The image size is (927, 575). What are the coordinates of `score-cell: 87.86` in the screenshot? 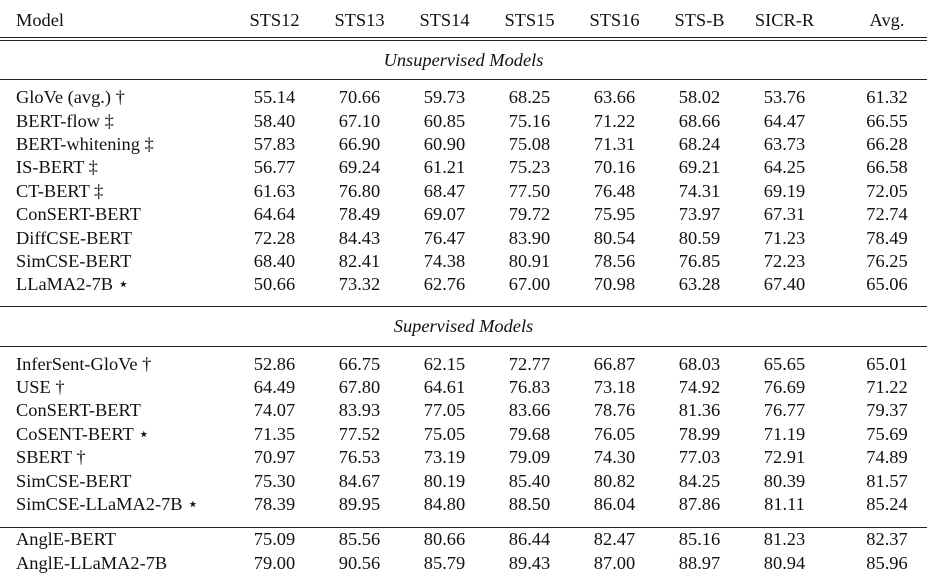 It's located at (699, 504).